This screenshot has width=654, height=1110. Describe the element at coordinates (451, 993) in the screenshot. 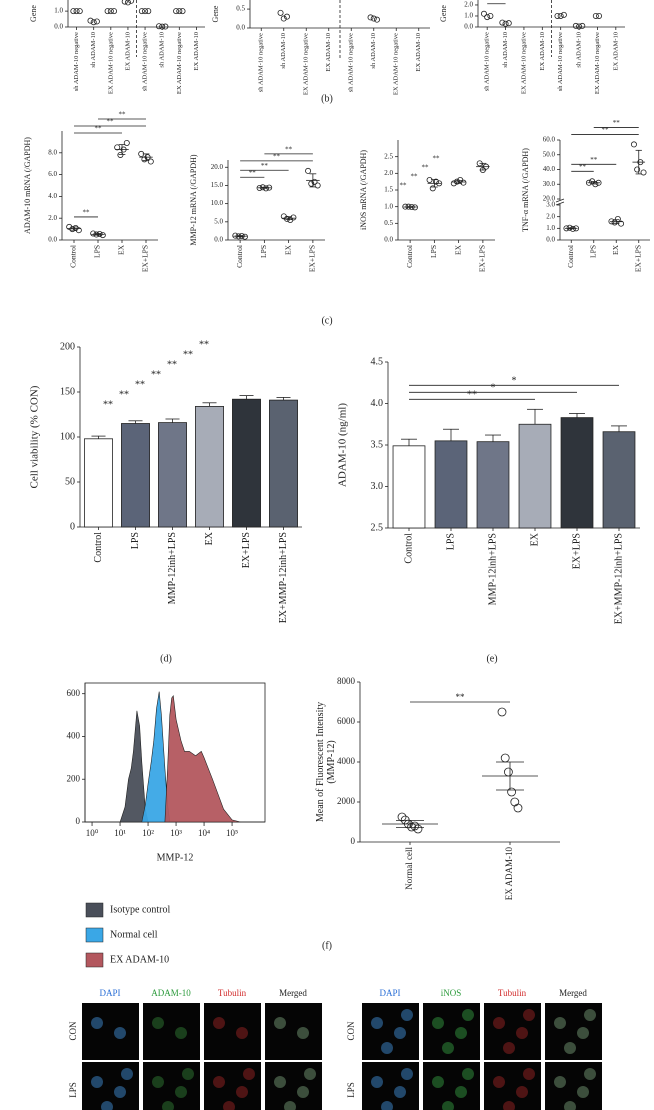

I see `channel-label: iNOS` at that location.